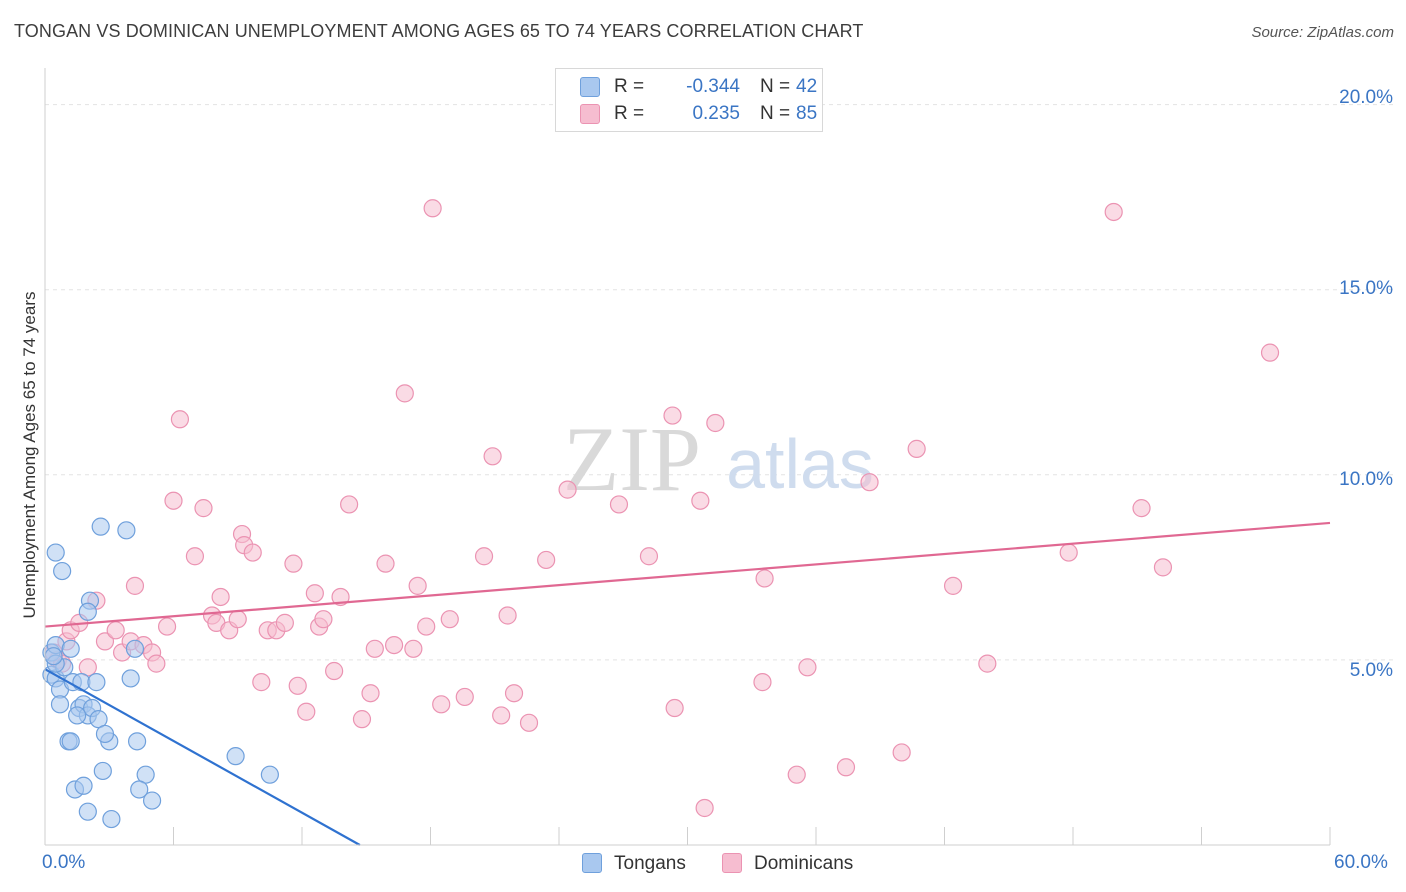 This screenshot has width=1406, height=892. I want to click on correlation-legend: R = -0.344 N = 42 R = 0.235 N = 85, so click(689, 100).